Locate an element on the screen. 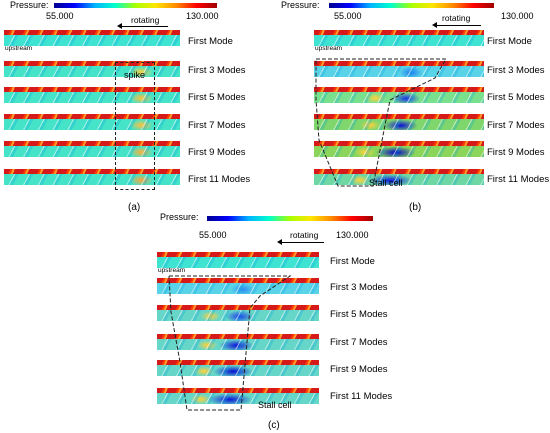 The image size is (550, 433). spike-annotation: spike is located at coordinates (135, 75).